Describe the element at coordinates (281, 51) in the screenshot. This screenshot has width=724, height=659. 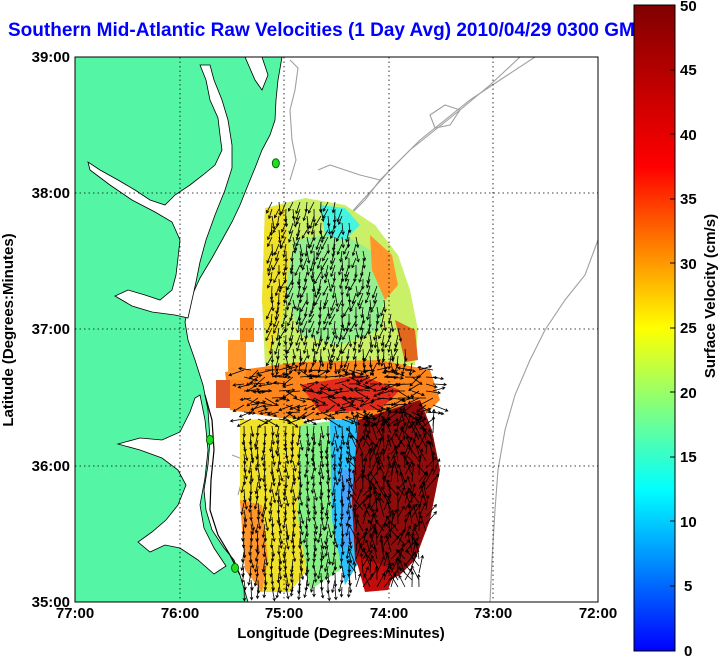
I see `station-marker` at that location.